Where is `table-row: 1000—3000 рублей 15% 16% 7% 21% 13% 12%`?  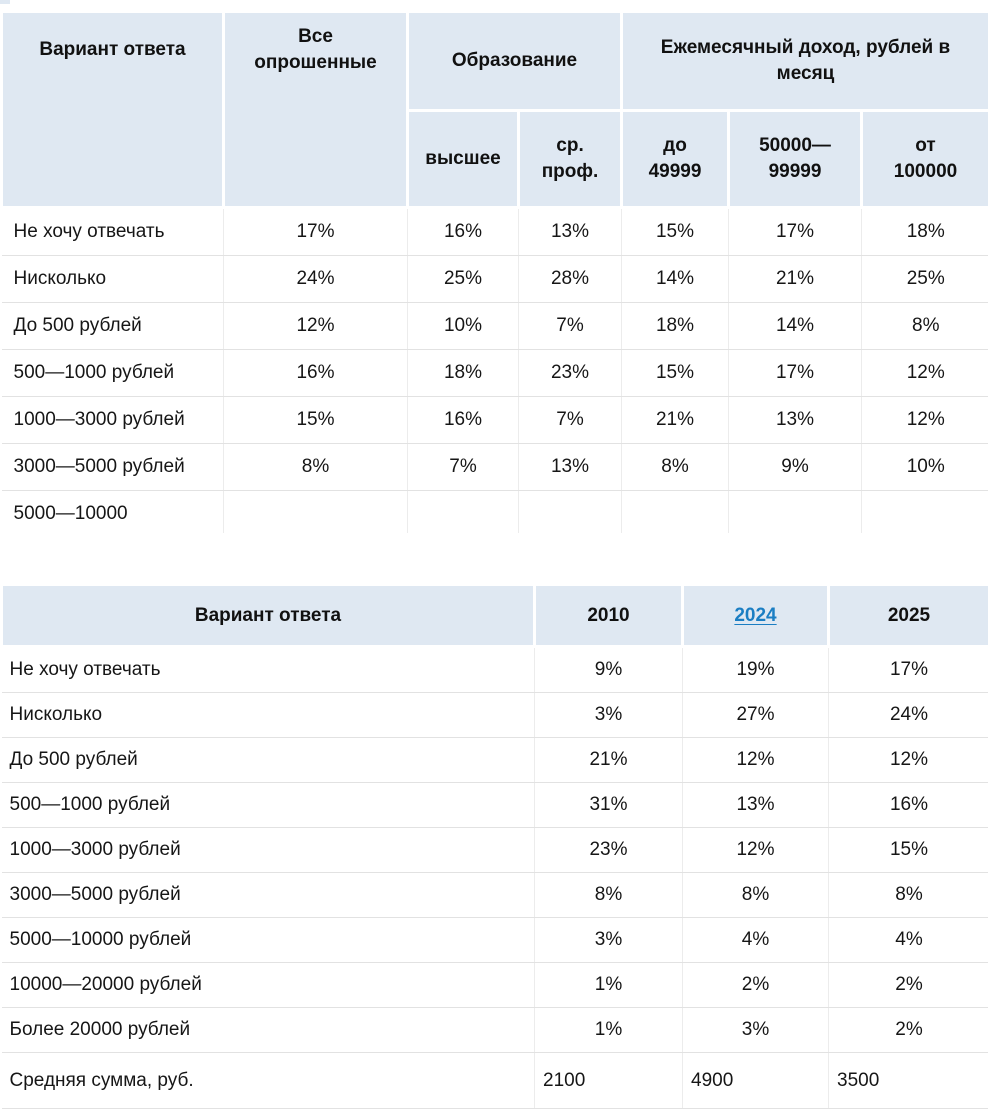 table-row: 1000—3000 рублей 15% 16% 7% 21% 13% 12% is located at coordinates (494, 420).